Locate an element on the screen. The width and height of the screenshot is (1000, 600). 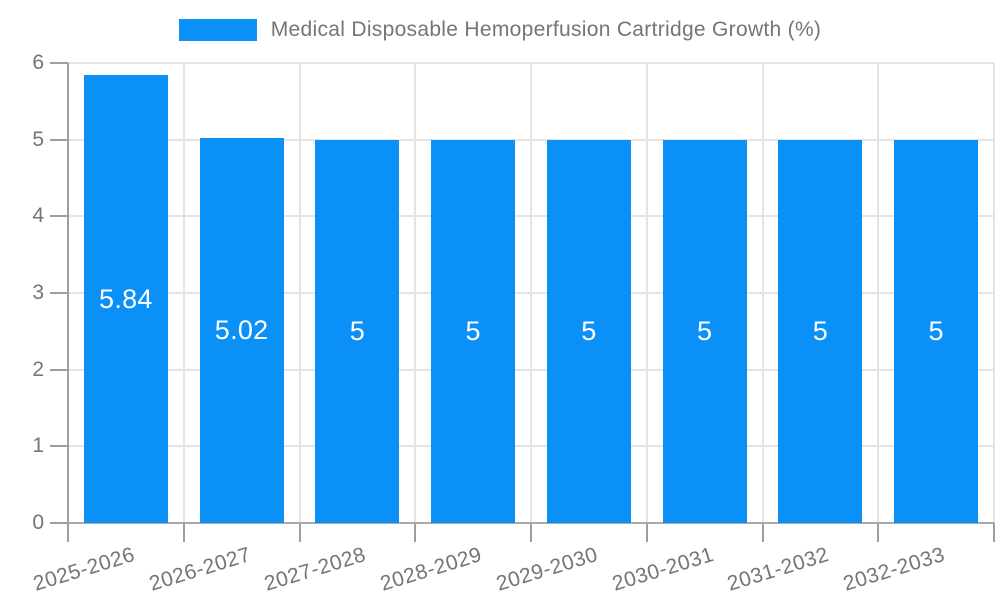
y-axis-line is located at coordinates (68, 293).